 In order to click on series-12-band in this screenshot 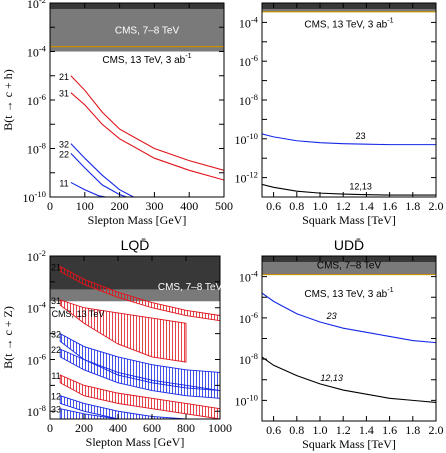, I will do `click(139, 407)`.